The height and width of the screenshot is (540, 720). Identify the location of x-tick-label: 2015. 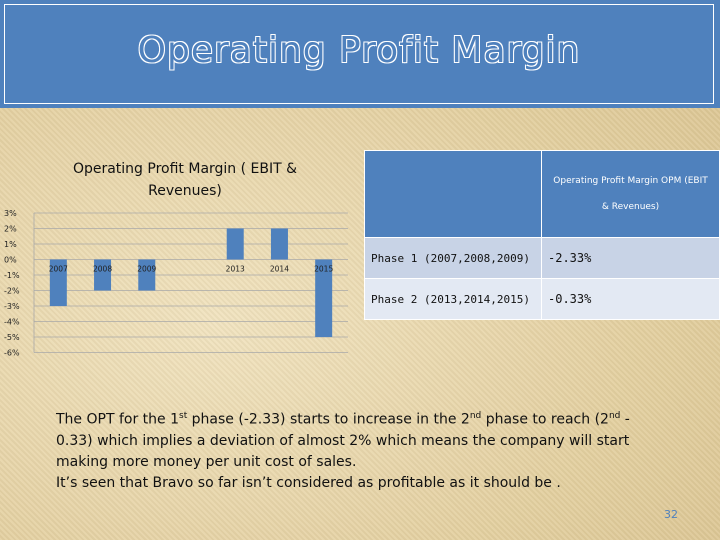
(323, 269).